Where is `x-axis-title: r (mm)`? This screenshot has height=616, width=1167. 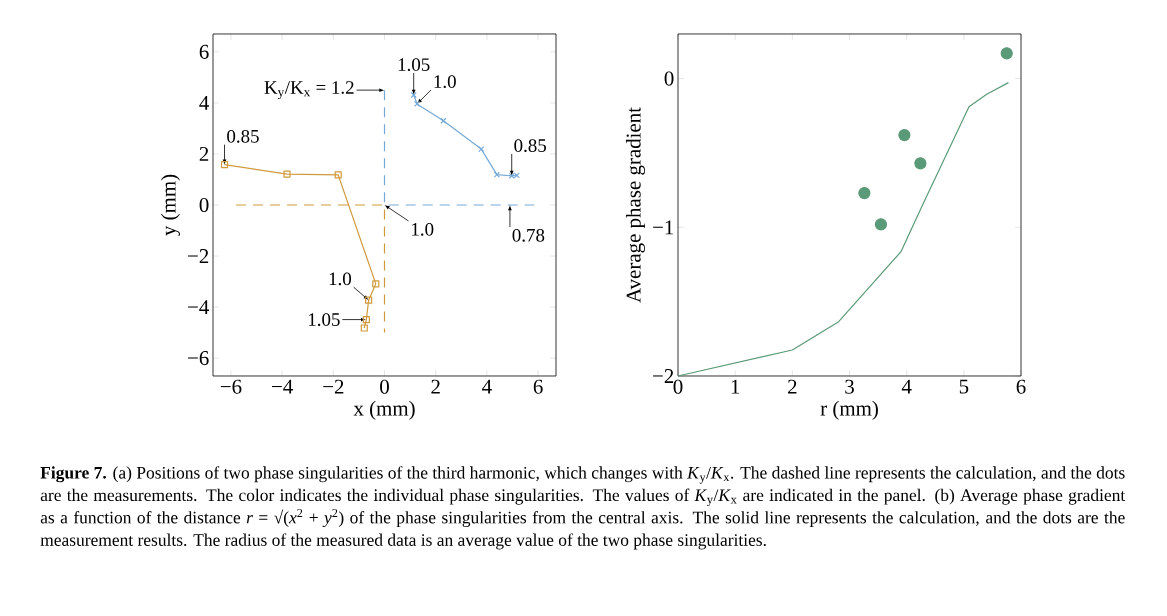
x-axis-title: r (mm) is located at coordinates (849, 410).